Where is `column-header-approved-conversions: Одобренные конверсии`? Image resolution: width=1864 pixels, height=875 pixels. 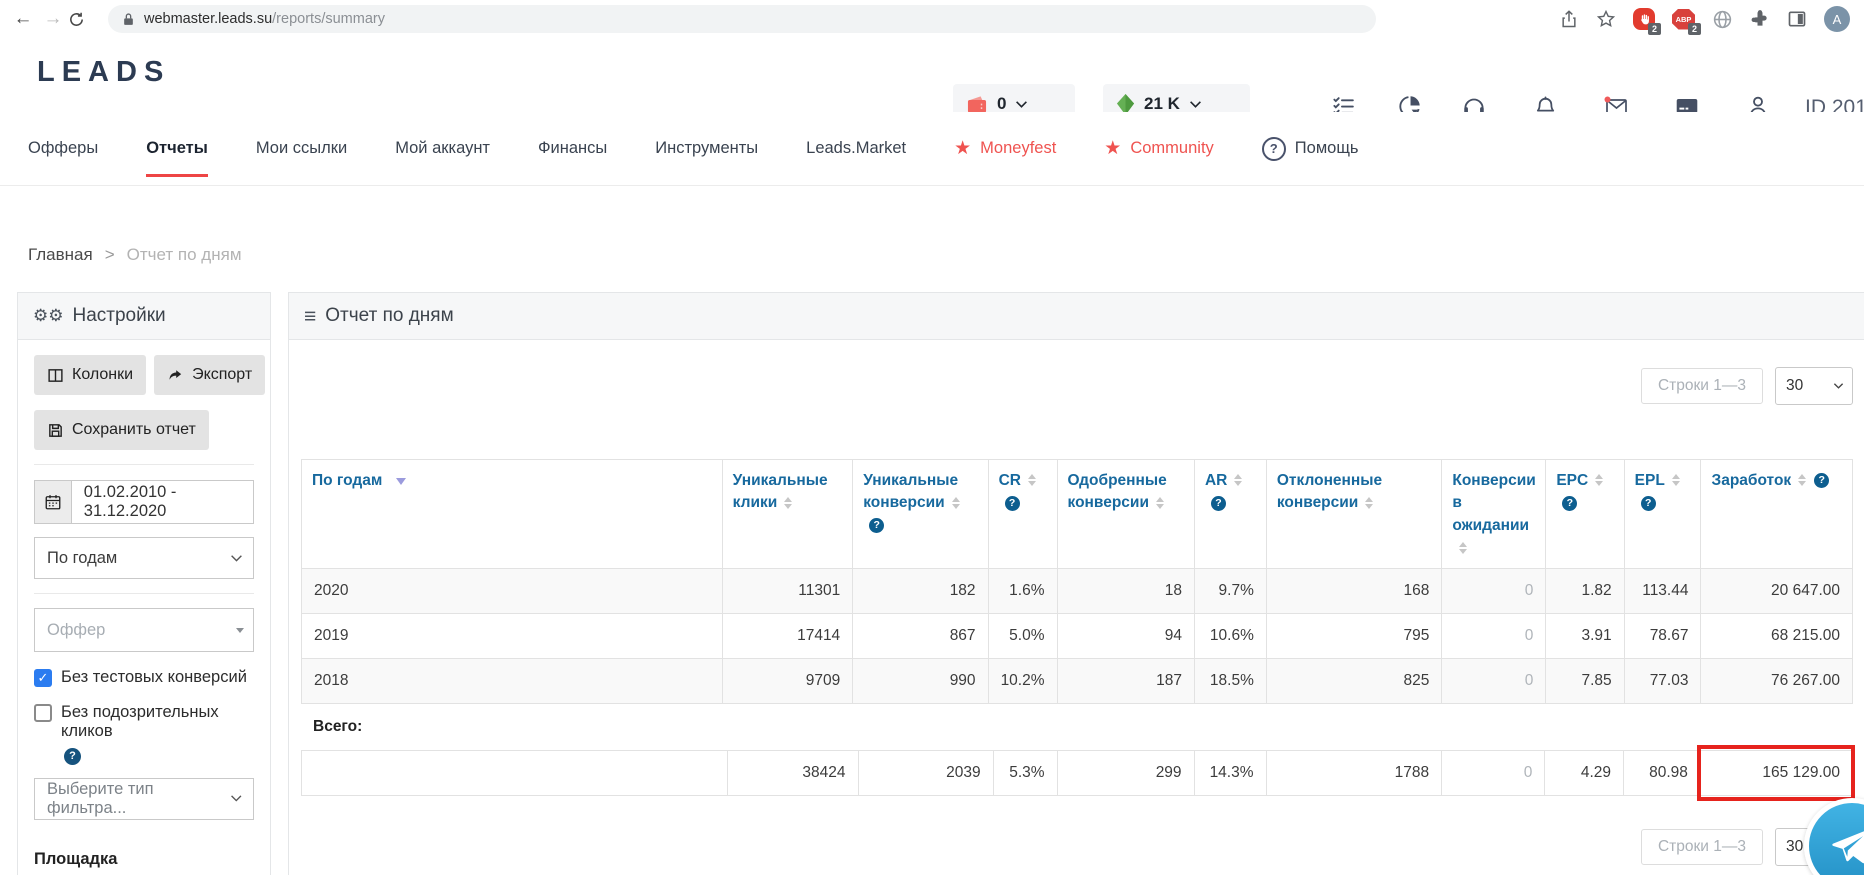 column-header-approved-conversions: Одобренные конверсии is located at coordinates (1125, 514).